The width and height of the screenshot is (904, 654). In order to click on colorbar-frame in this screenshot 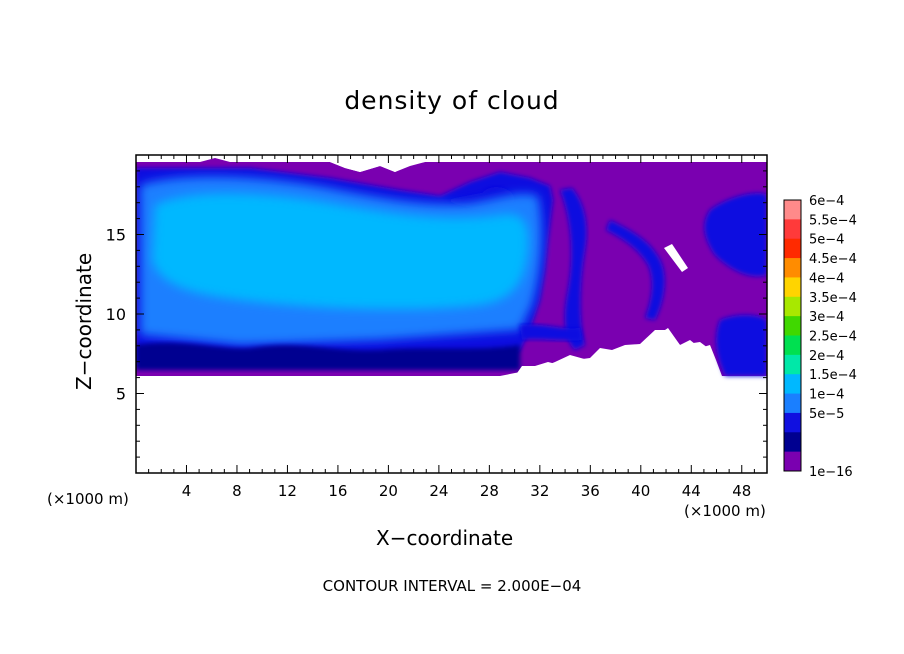, I will do `click(792, 335)`.